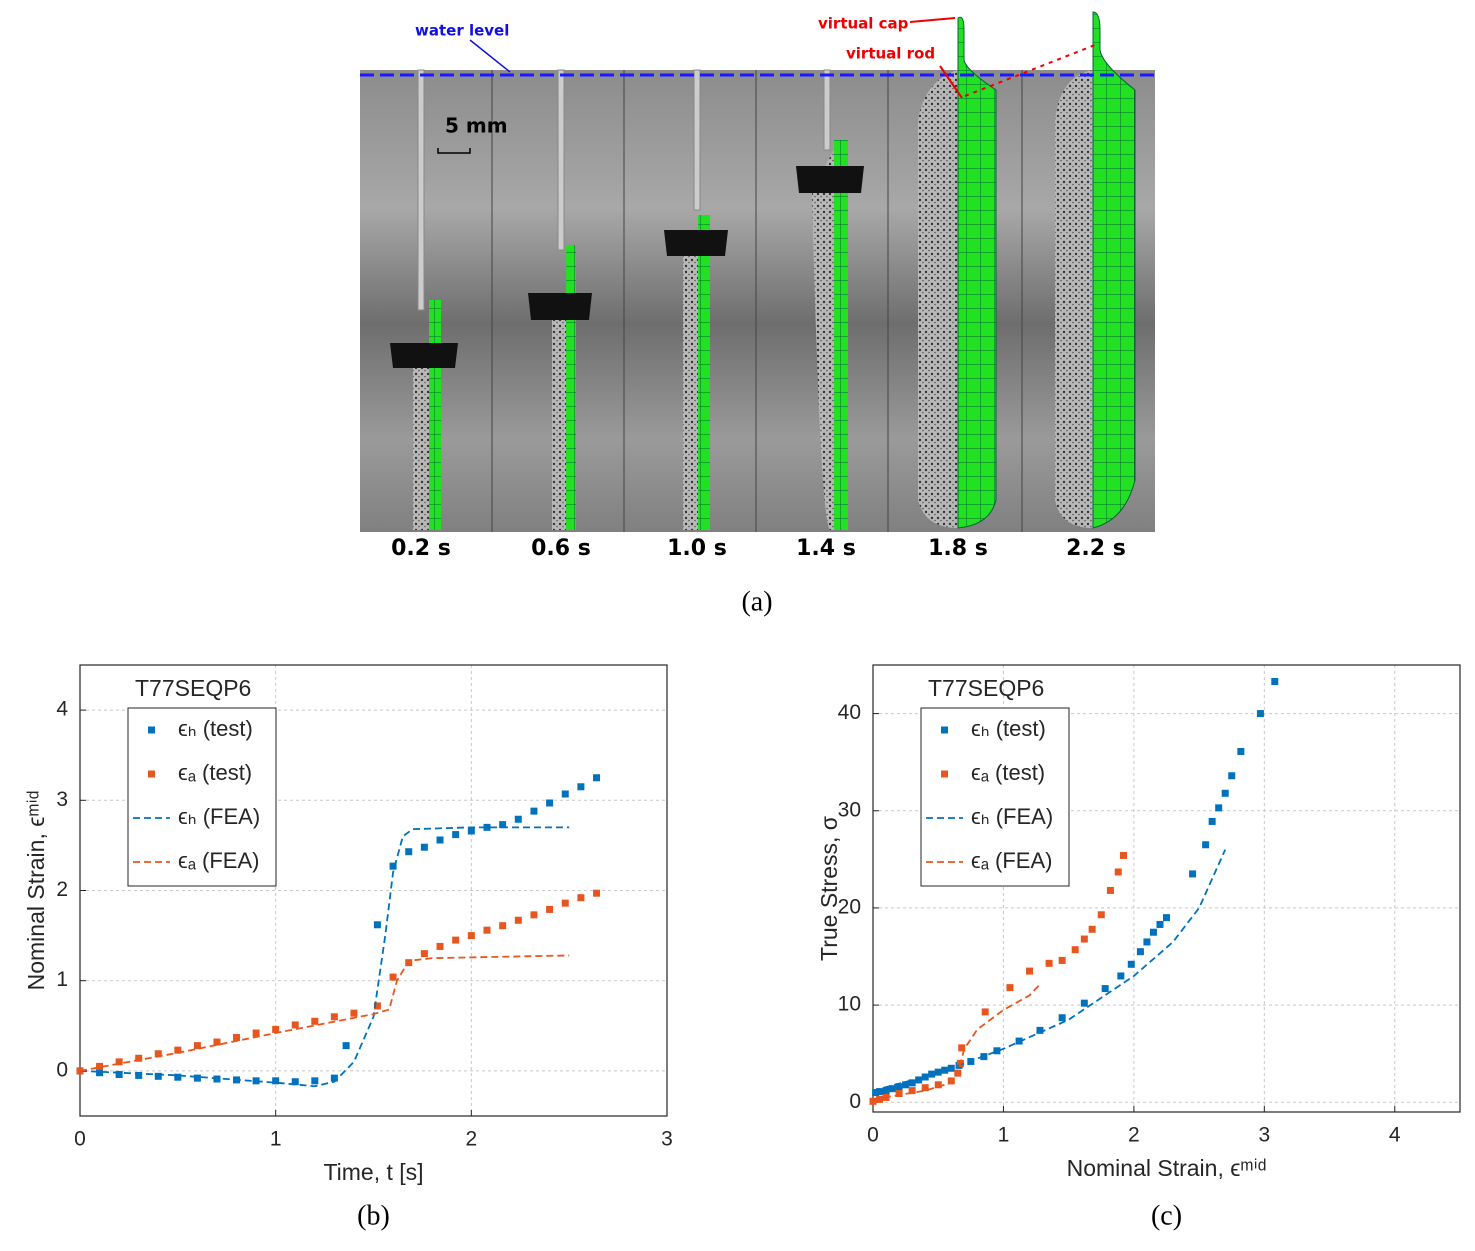 The height and width of the screenshot is (1251, 1475). Describe the element at coordinates (849, 712) in the screenshot. I see `y-tick-label: 40` at that location.